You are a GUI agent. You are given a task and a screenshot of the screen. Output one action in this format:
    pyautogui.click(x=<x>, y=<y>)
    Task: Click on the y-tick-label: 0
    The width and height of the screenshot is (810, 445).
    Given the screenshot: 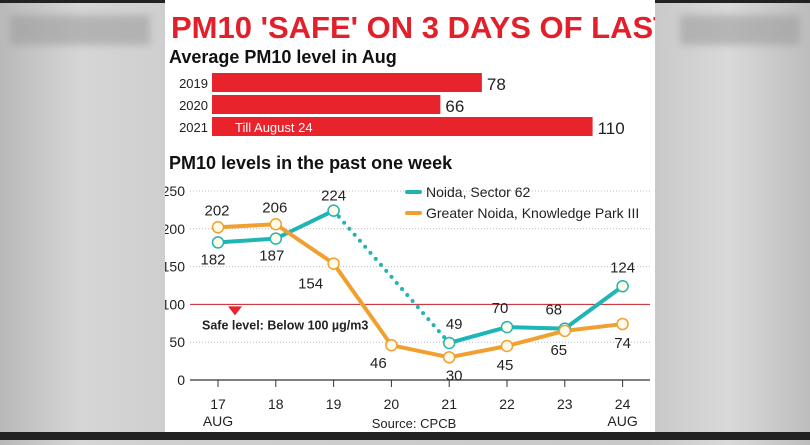 What is the action you would take?
    pyautogui.click(x=181, y=380)
    